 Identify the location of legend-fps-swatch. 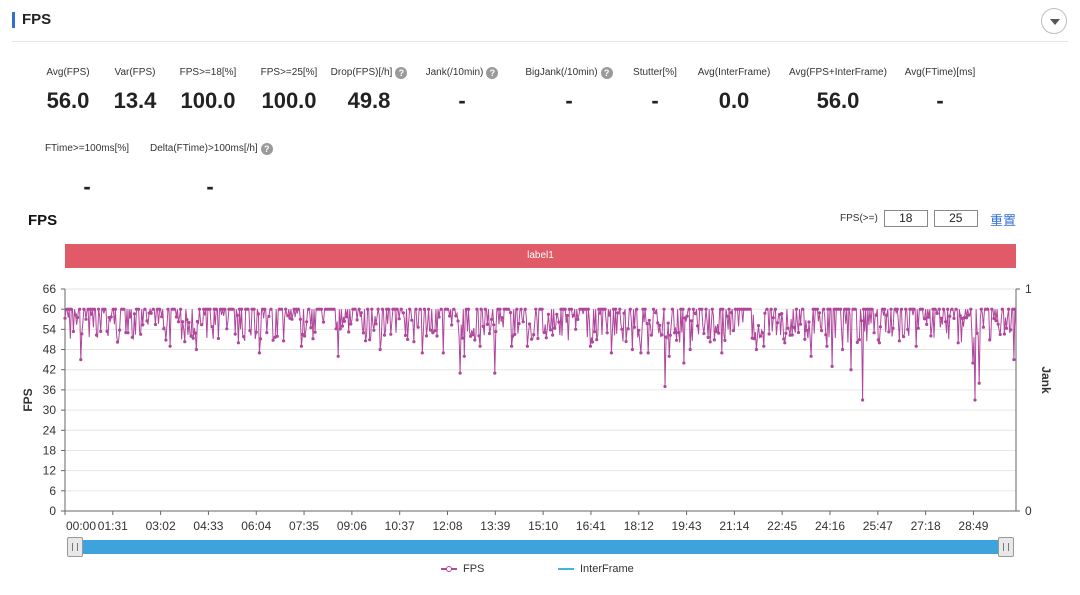
(449, 569).